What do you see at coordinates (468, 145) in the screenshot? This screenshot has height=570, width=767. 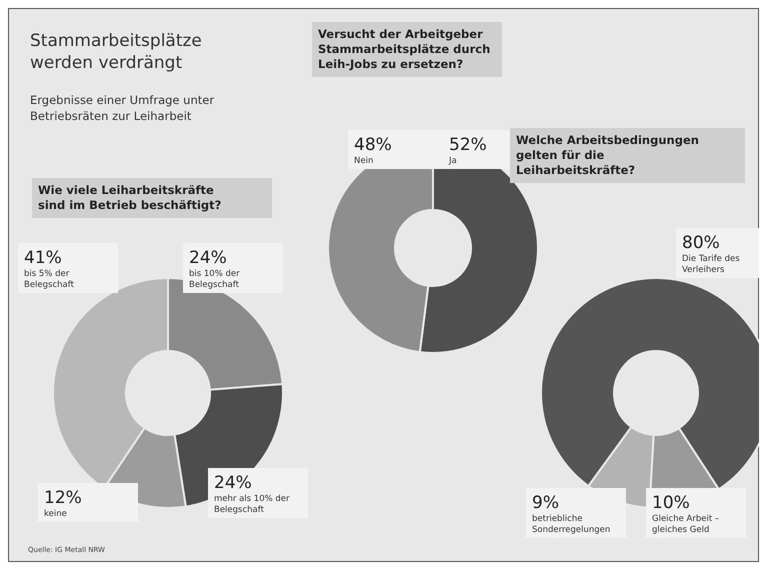 I see `data-label: 52%` at bounding box center [468, 145].